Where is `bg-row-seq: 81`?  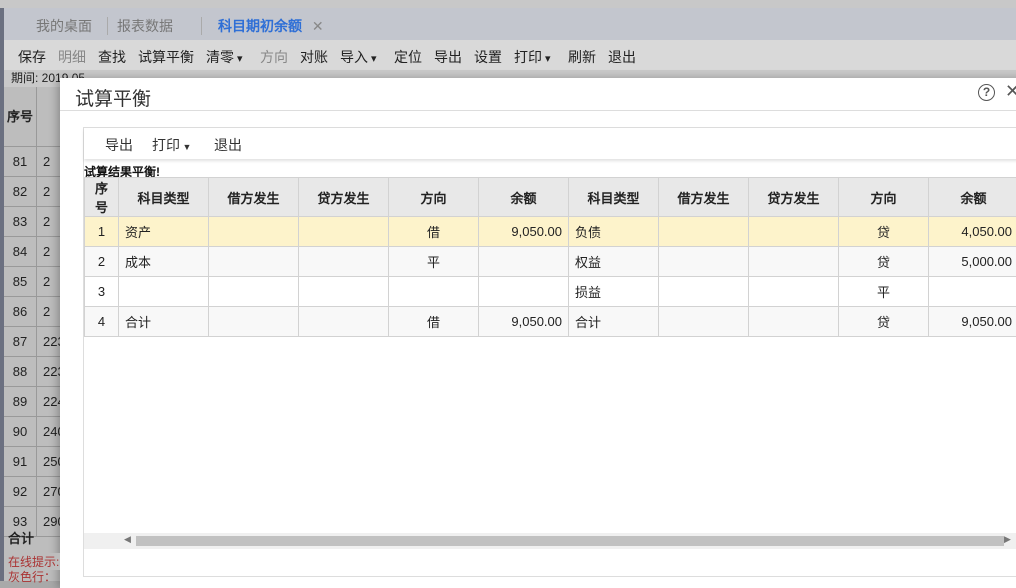 bg-row-seq: 81 is located at coordinates (20, 162).